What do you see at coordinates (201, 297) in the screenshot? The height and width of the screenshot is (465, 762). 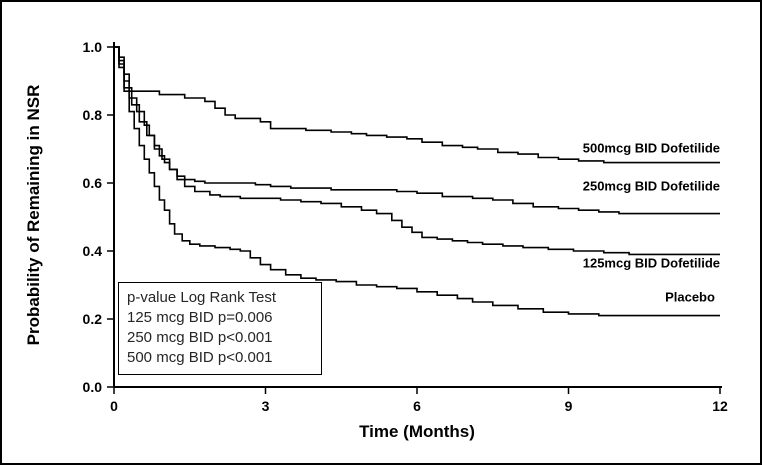 I see `legend-title: p-value Log Rank Test` at bounding box center [201, 297].